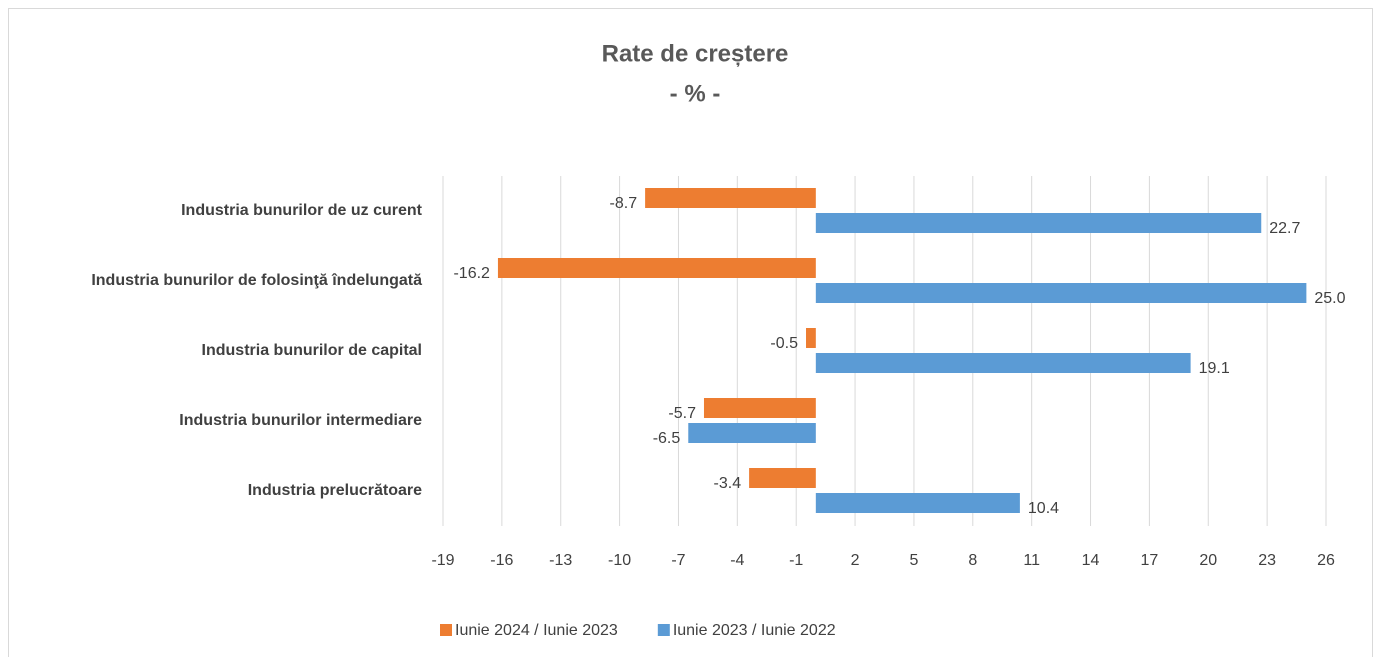 This screenshot has width=1374, height=657. What do you see at coordinates (1267, 560) in the screenshot?
I see `x-tick-label: 23` at bounding box center [1267, 560].